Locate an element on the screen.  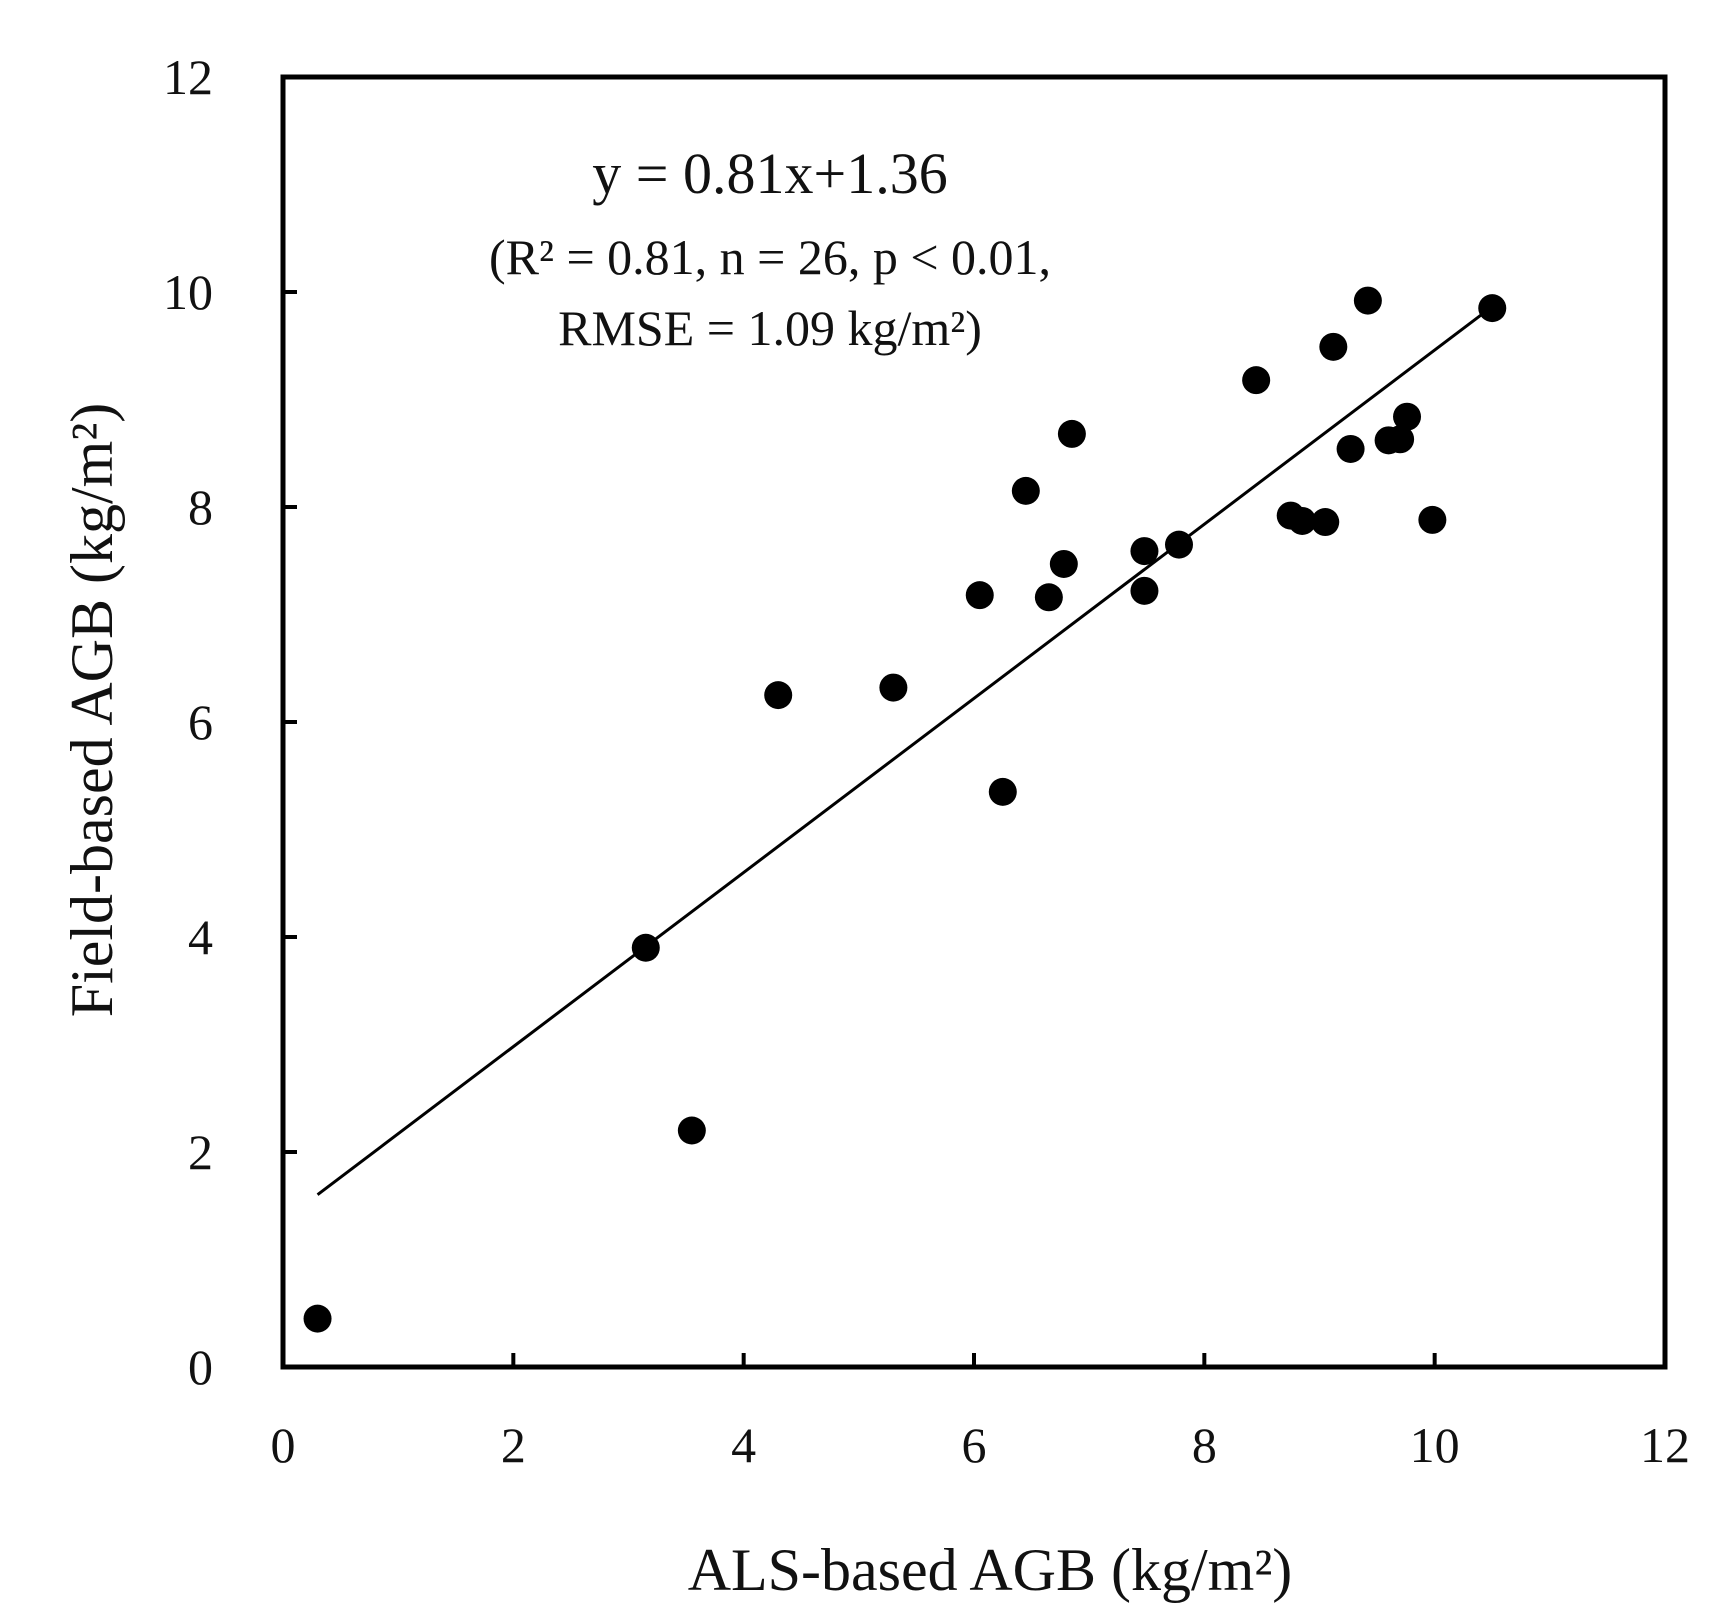
y-tick-label: 8 is located at coordinates (200, 507).